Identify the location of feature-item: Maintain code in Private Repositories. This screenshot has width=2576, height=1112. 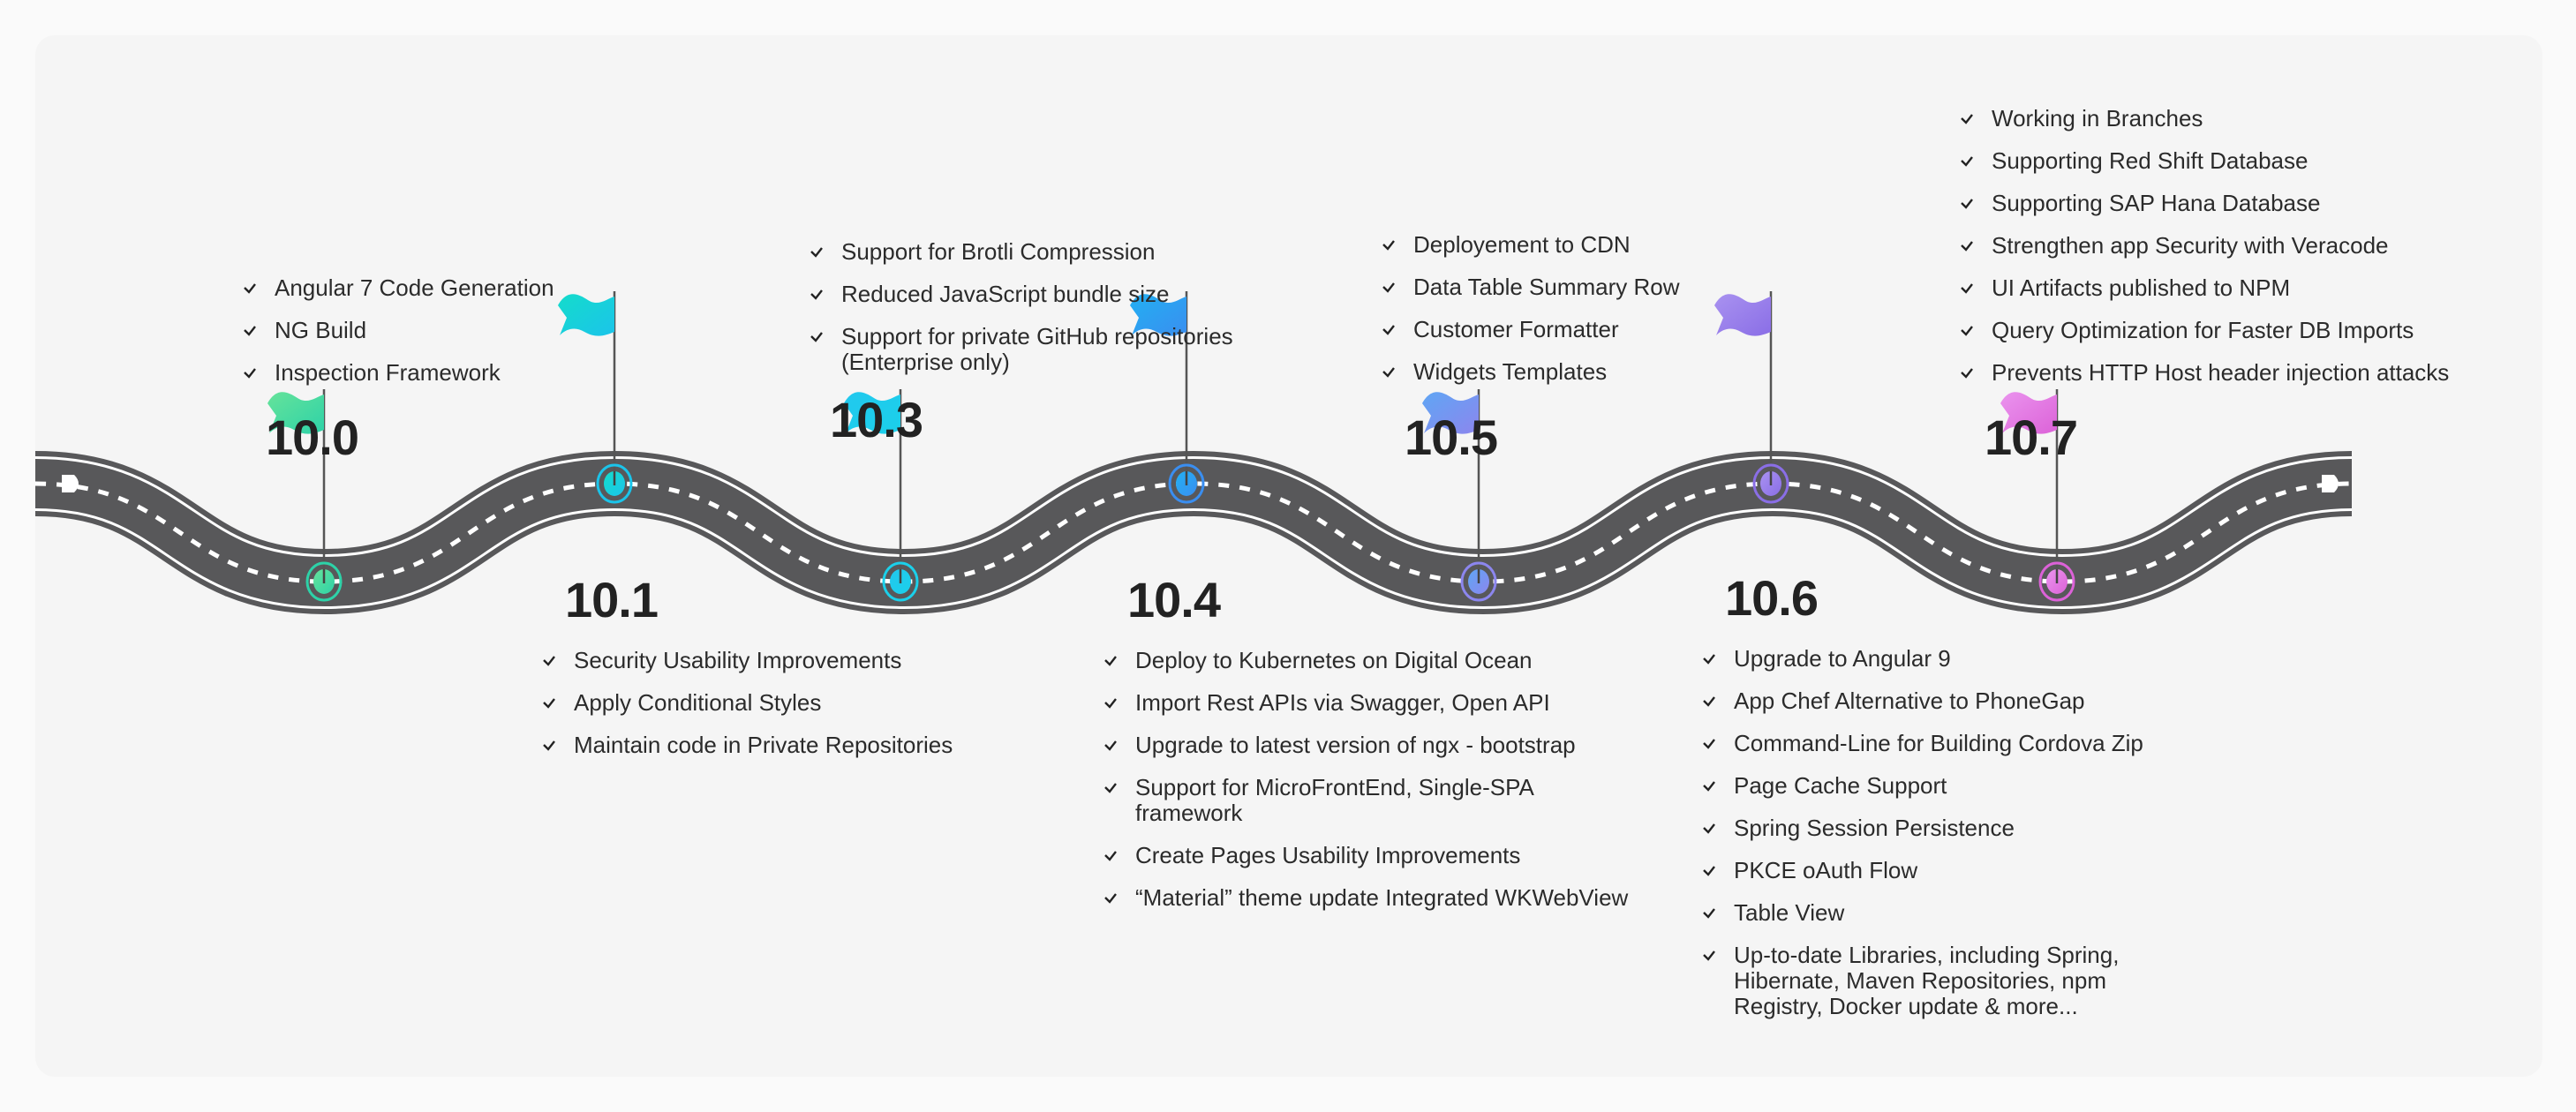
(789, 745).